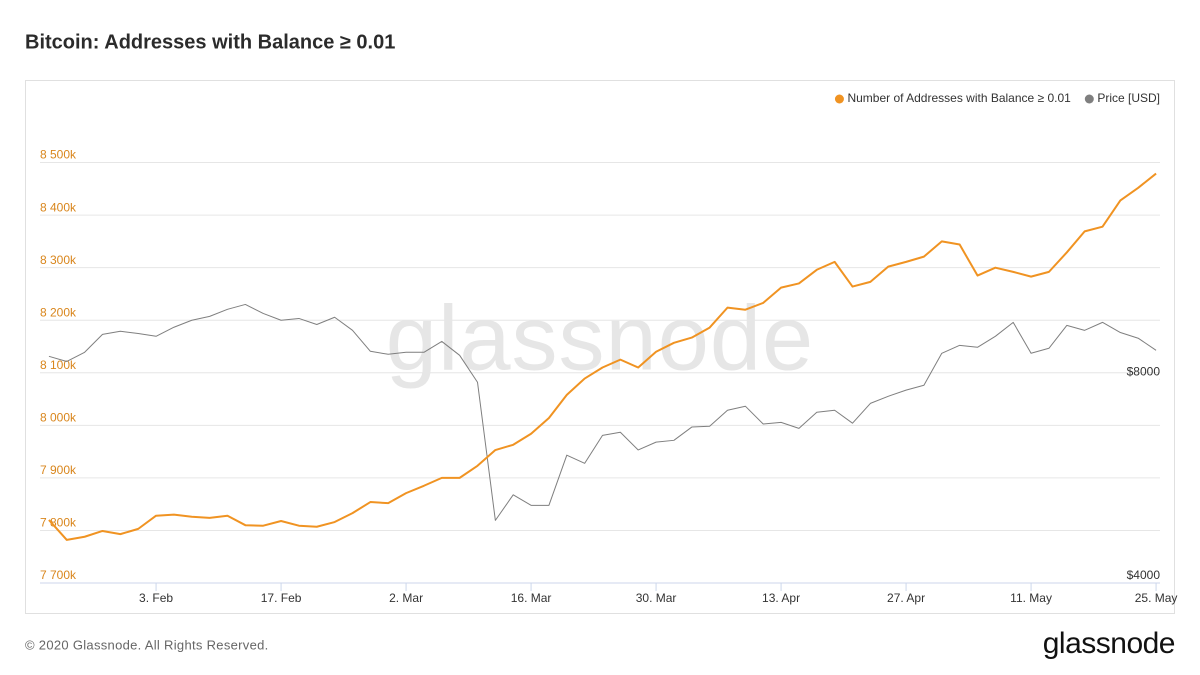 Image resolution: width=1200 pixels, height=675 pixels. What do you see at coordinates (156, 598) in the screenshot?
I see `x-tick-label: 3. Feb` at bounding box center [156, 598].